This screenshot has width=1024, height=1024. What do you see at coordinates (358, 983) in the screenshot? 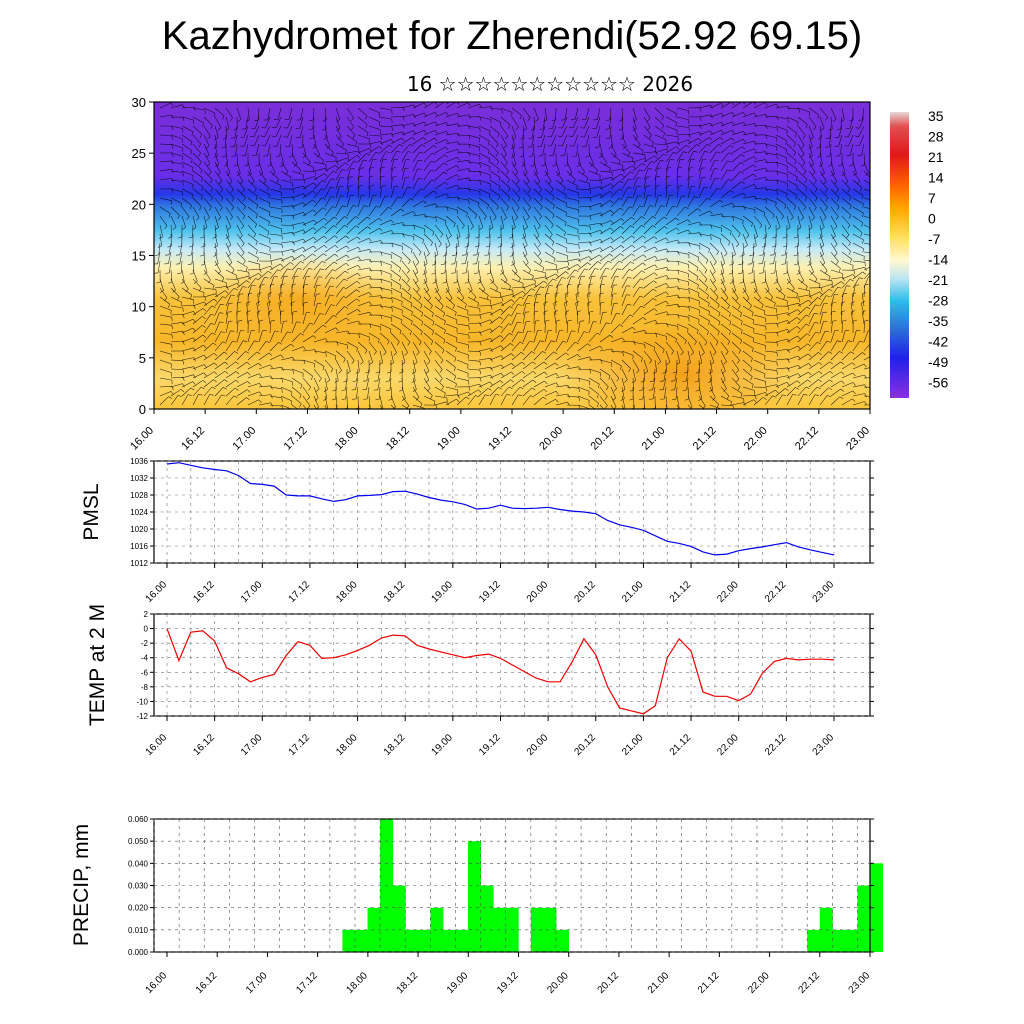
I see `x-tick-label: 18.00` at bounding box center [358, 983].